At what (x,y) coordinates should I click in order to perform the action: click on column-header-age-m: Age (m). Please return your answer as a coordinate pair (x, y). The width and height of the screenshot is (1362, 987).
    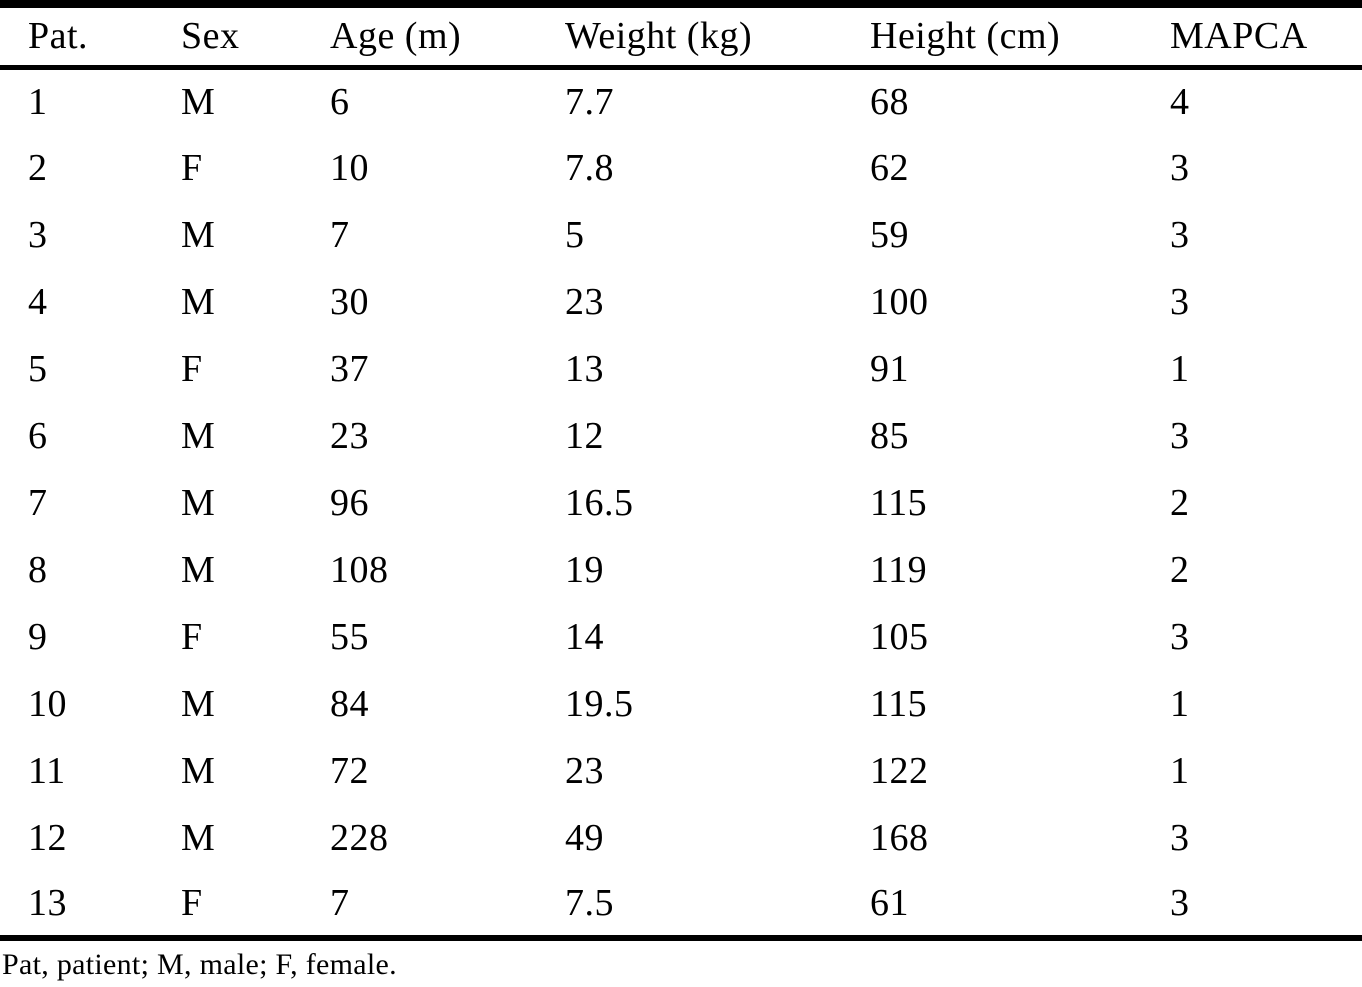
    Looking at the image, I should click on (396, 36).